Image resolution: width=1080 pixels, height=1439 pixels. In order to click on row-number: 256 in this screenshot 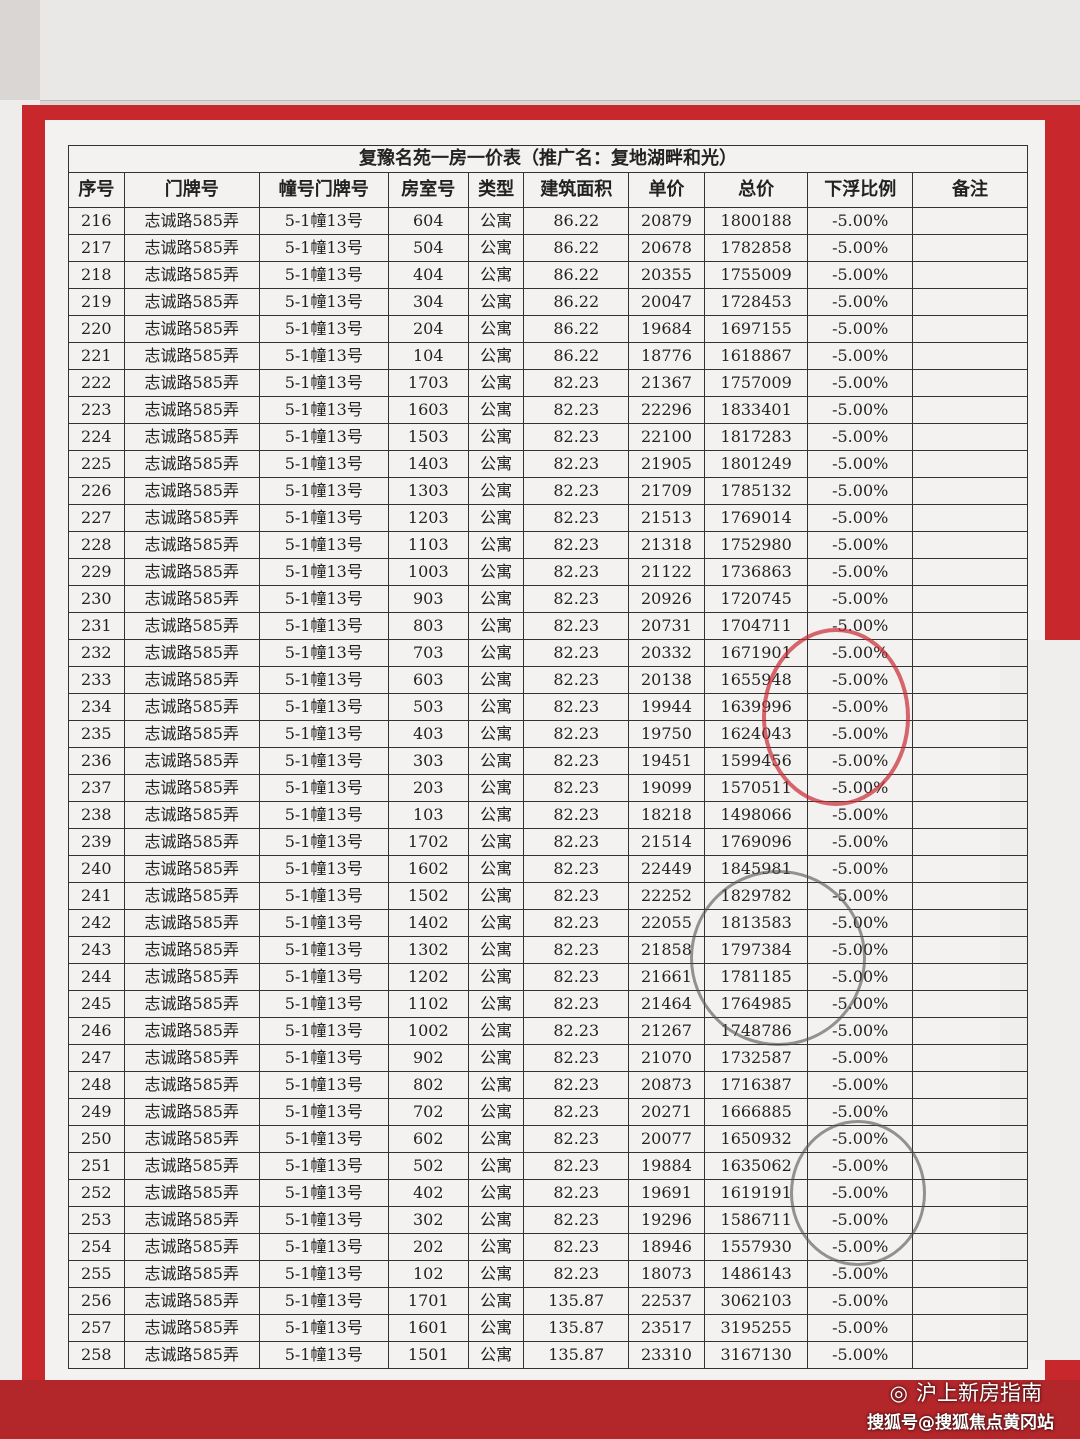, I will do `click(96, 1301)`.